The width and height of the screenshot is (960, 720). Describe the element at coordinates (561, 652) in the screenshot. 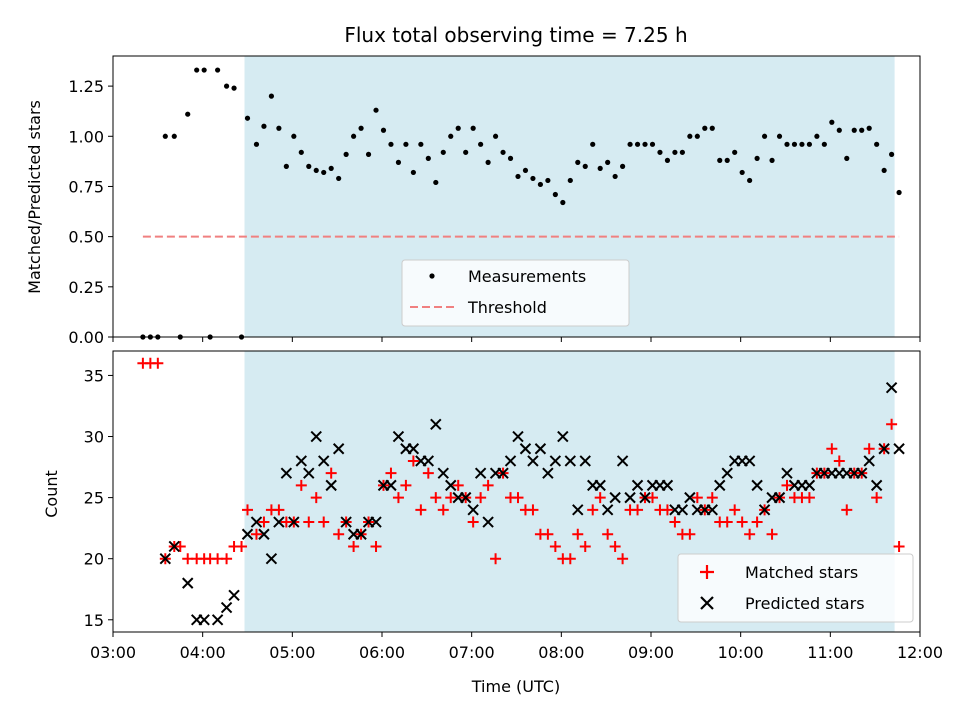

I see `x-tick-label: 08:00` at that location.